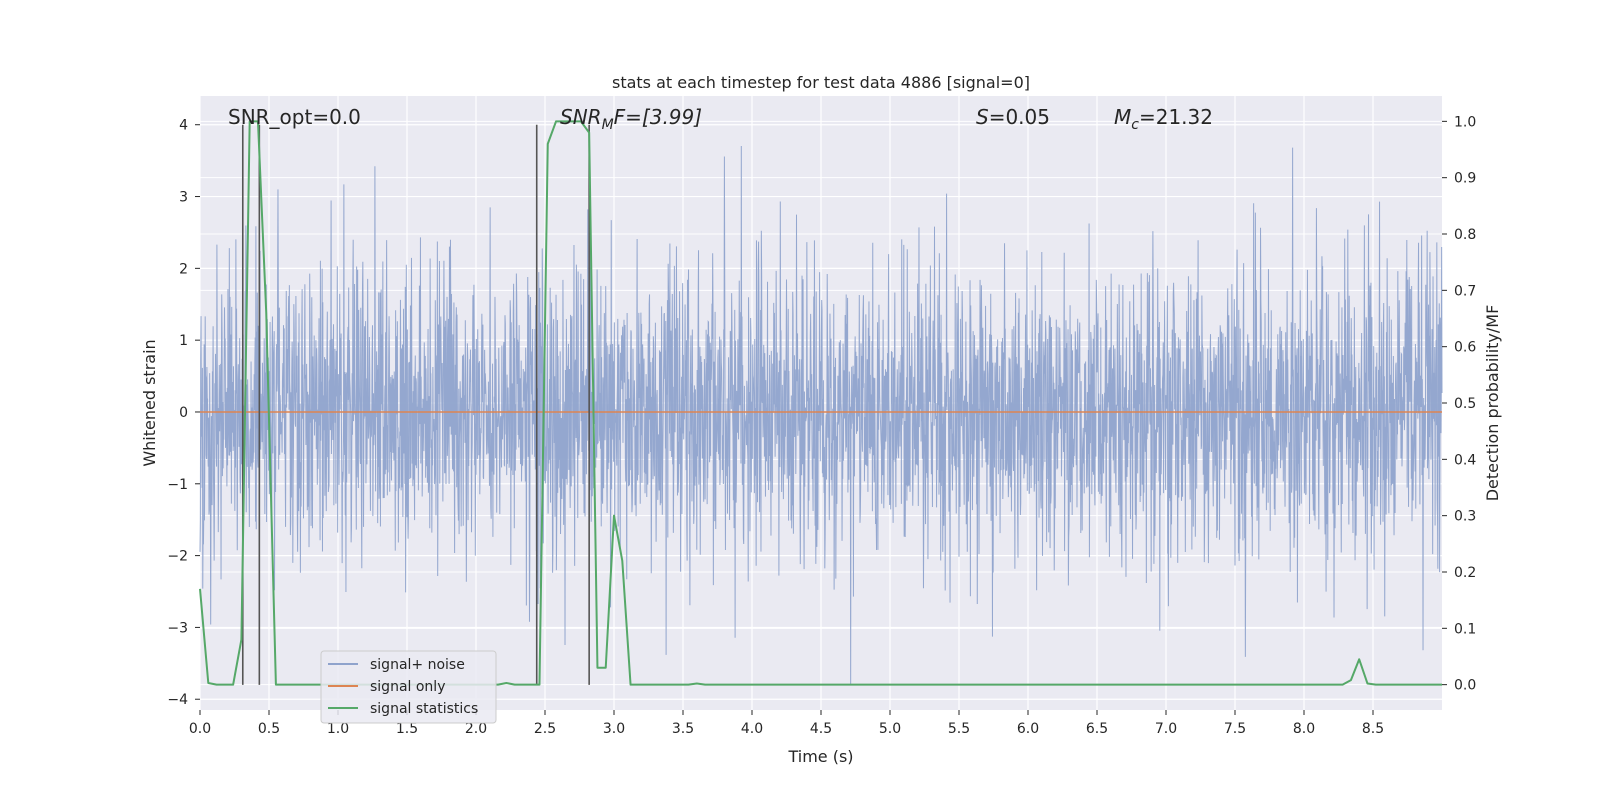 The image size is (1600, 800). I want to click on legend-label-signal-only: signal only, so click(407, 687).